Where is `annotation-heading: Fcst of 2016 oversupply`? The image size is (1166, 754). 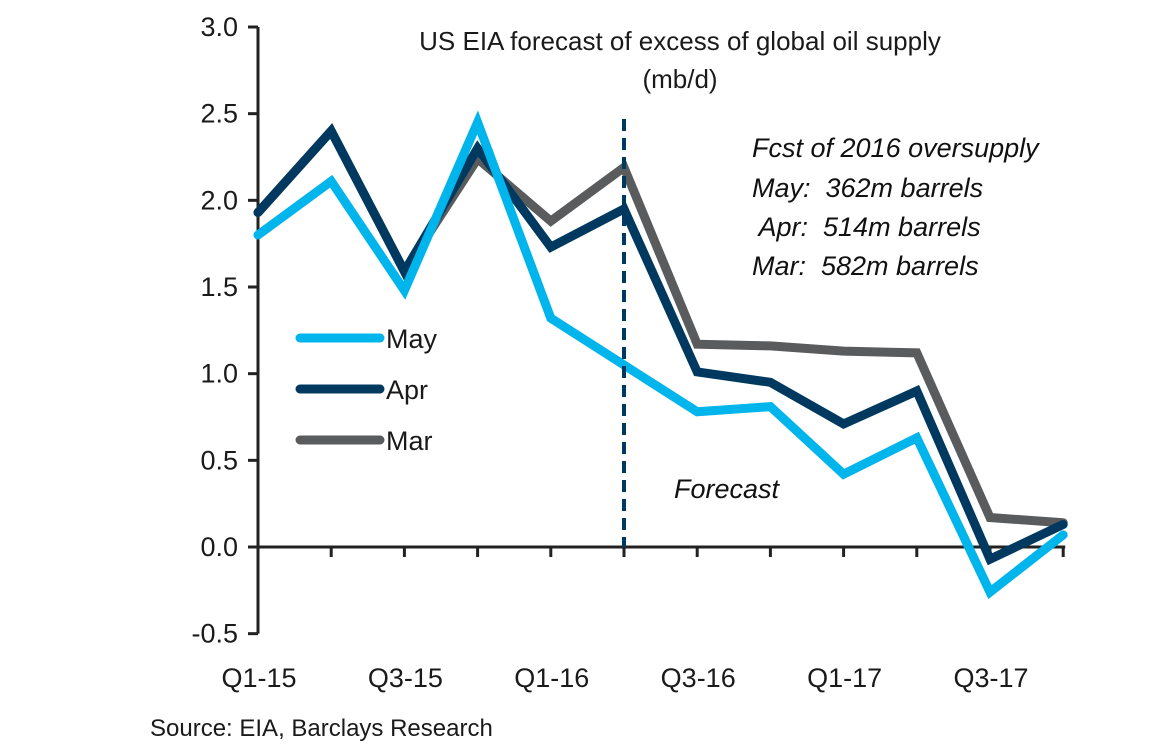
annotation-heading: Fcst of 2016 oversupply is located at coordinates (896, 148).